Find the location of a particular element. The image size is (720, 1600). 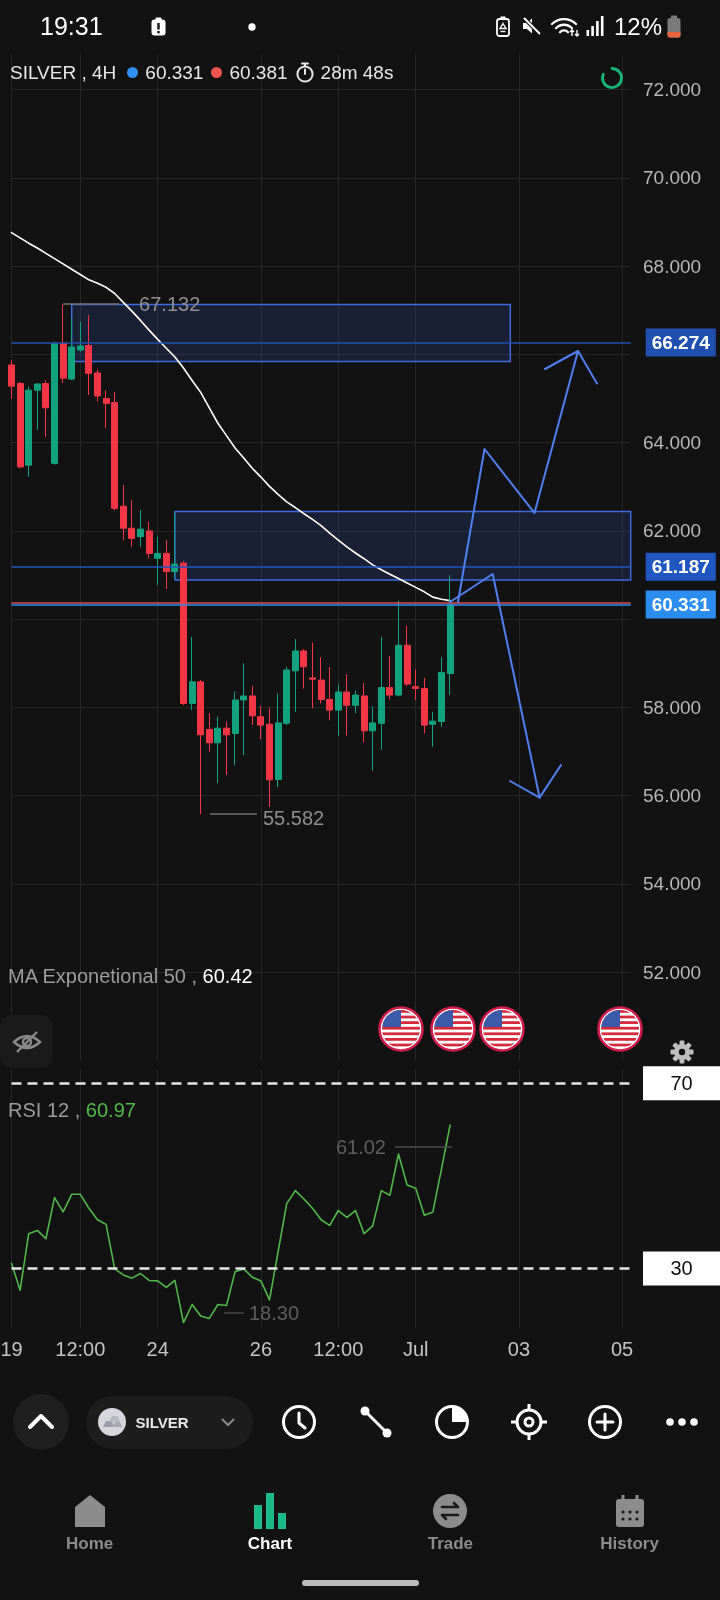

text: 19:31 is located at coordinates (71, 26).